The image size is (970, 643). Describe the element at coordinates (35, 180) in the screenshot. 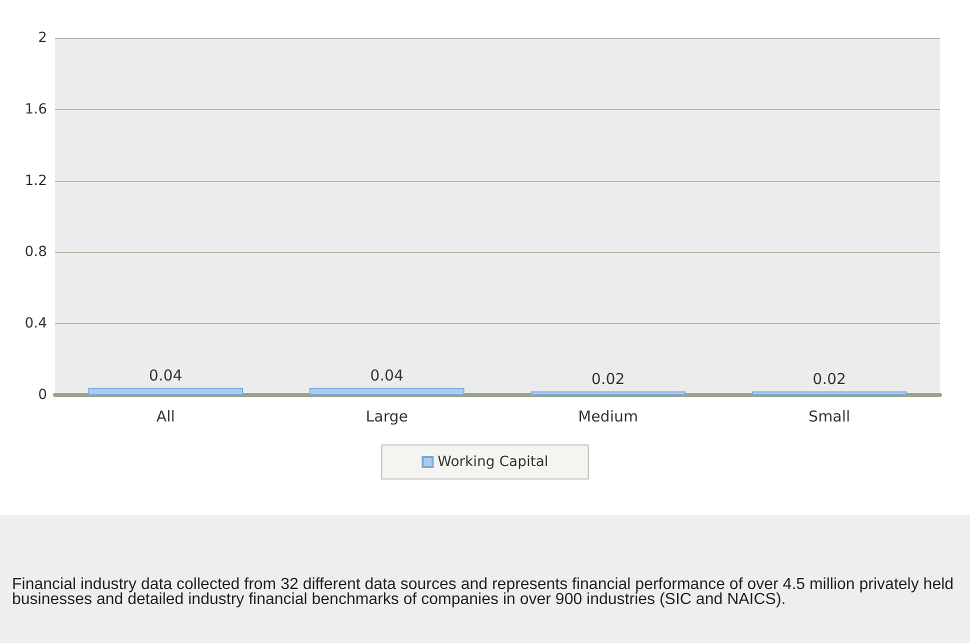

I see `y-tick-label: 1.2` at that location.